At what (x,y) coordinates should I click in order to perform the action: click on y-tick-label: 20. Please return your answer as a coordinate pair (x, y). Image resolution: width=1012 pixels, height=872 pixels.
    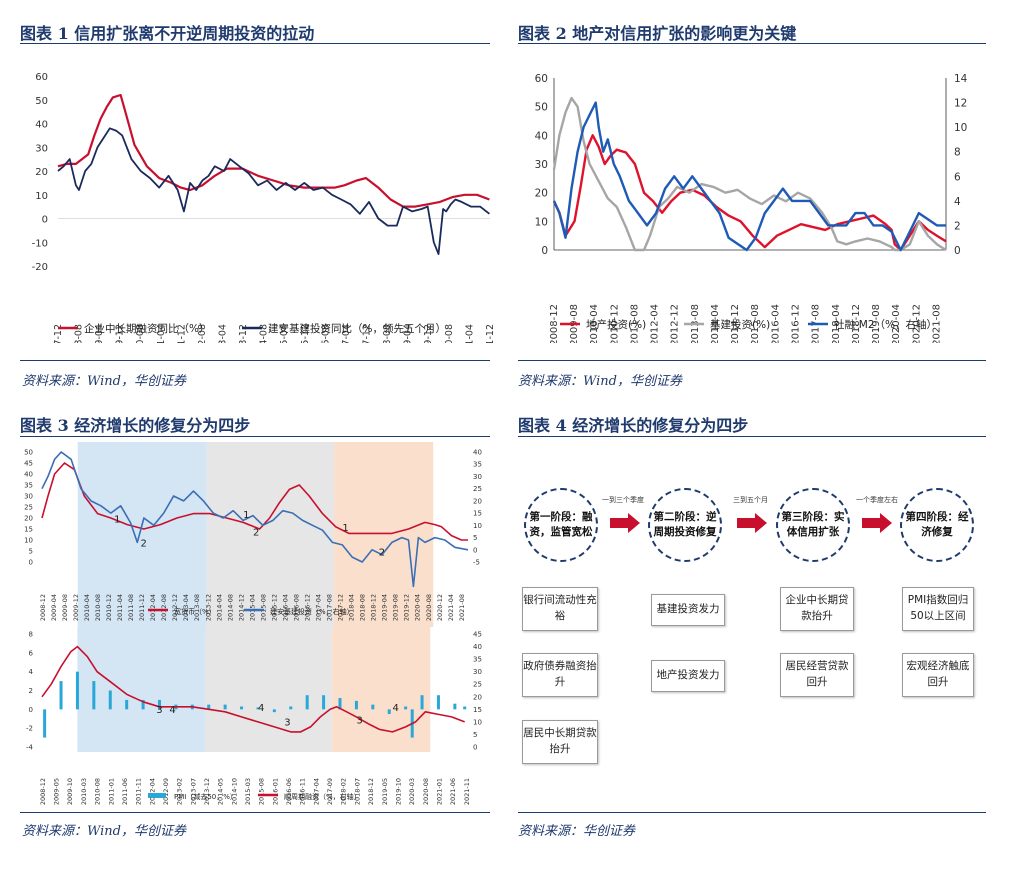
    Looking at the image, I should click on (28, 519).